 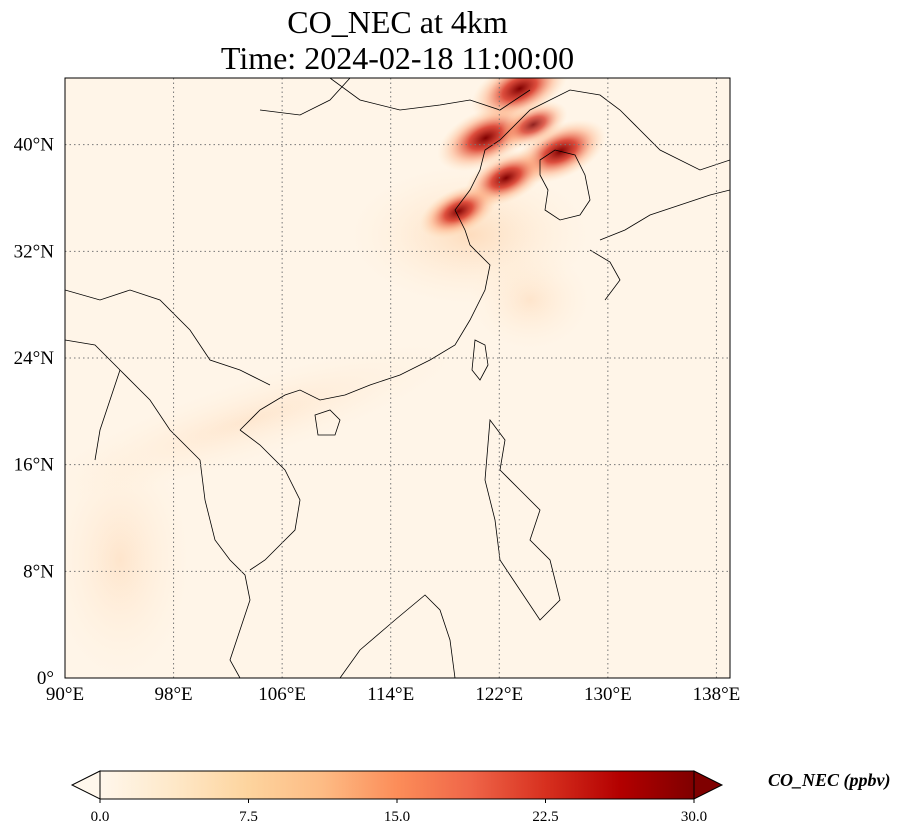 What do you see at coordinates (480, 360) in the screenshot?
I see `taiwan-outline` at bounding box center [480, 360].